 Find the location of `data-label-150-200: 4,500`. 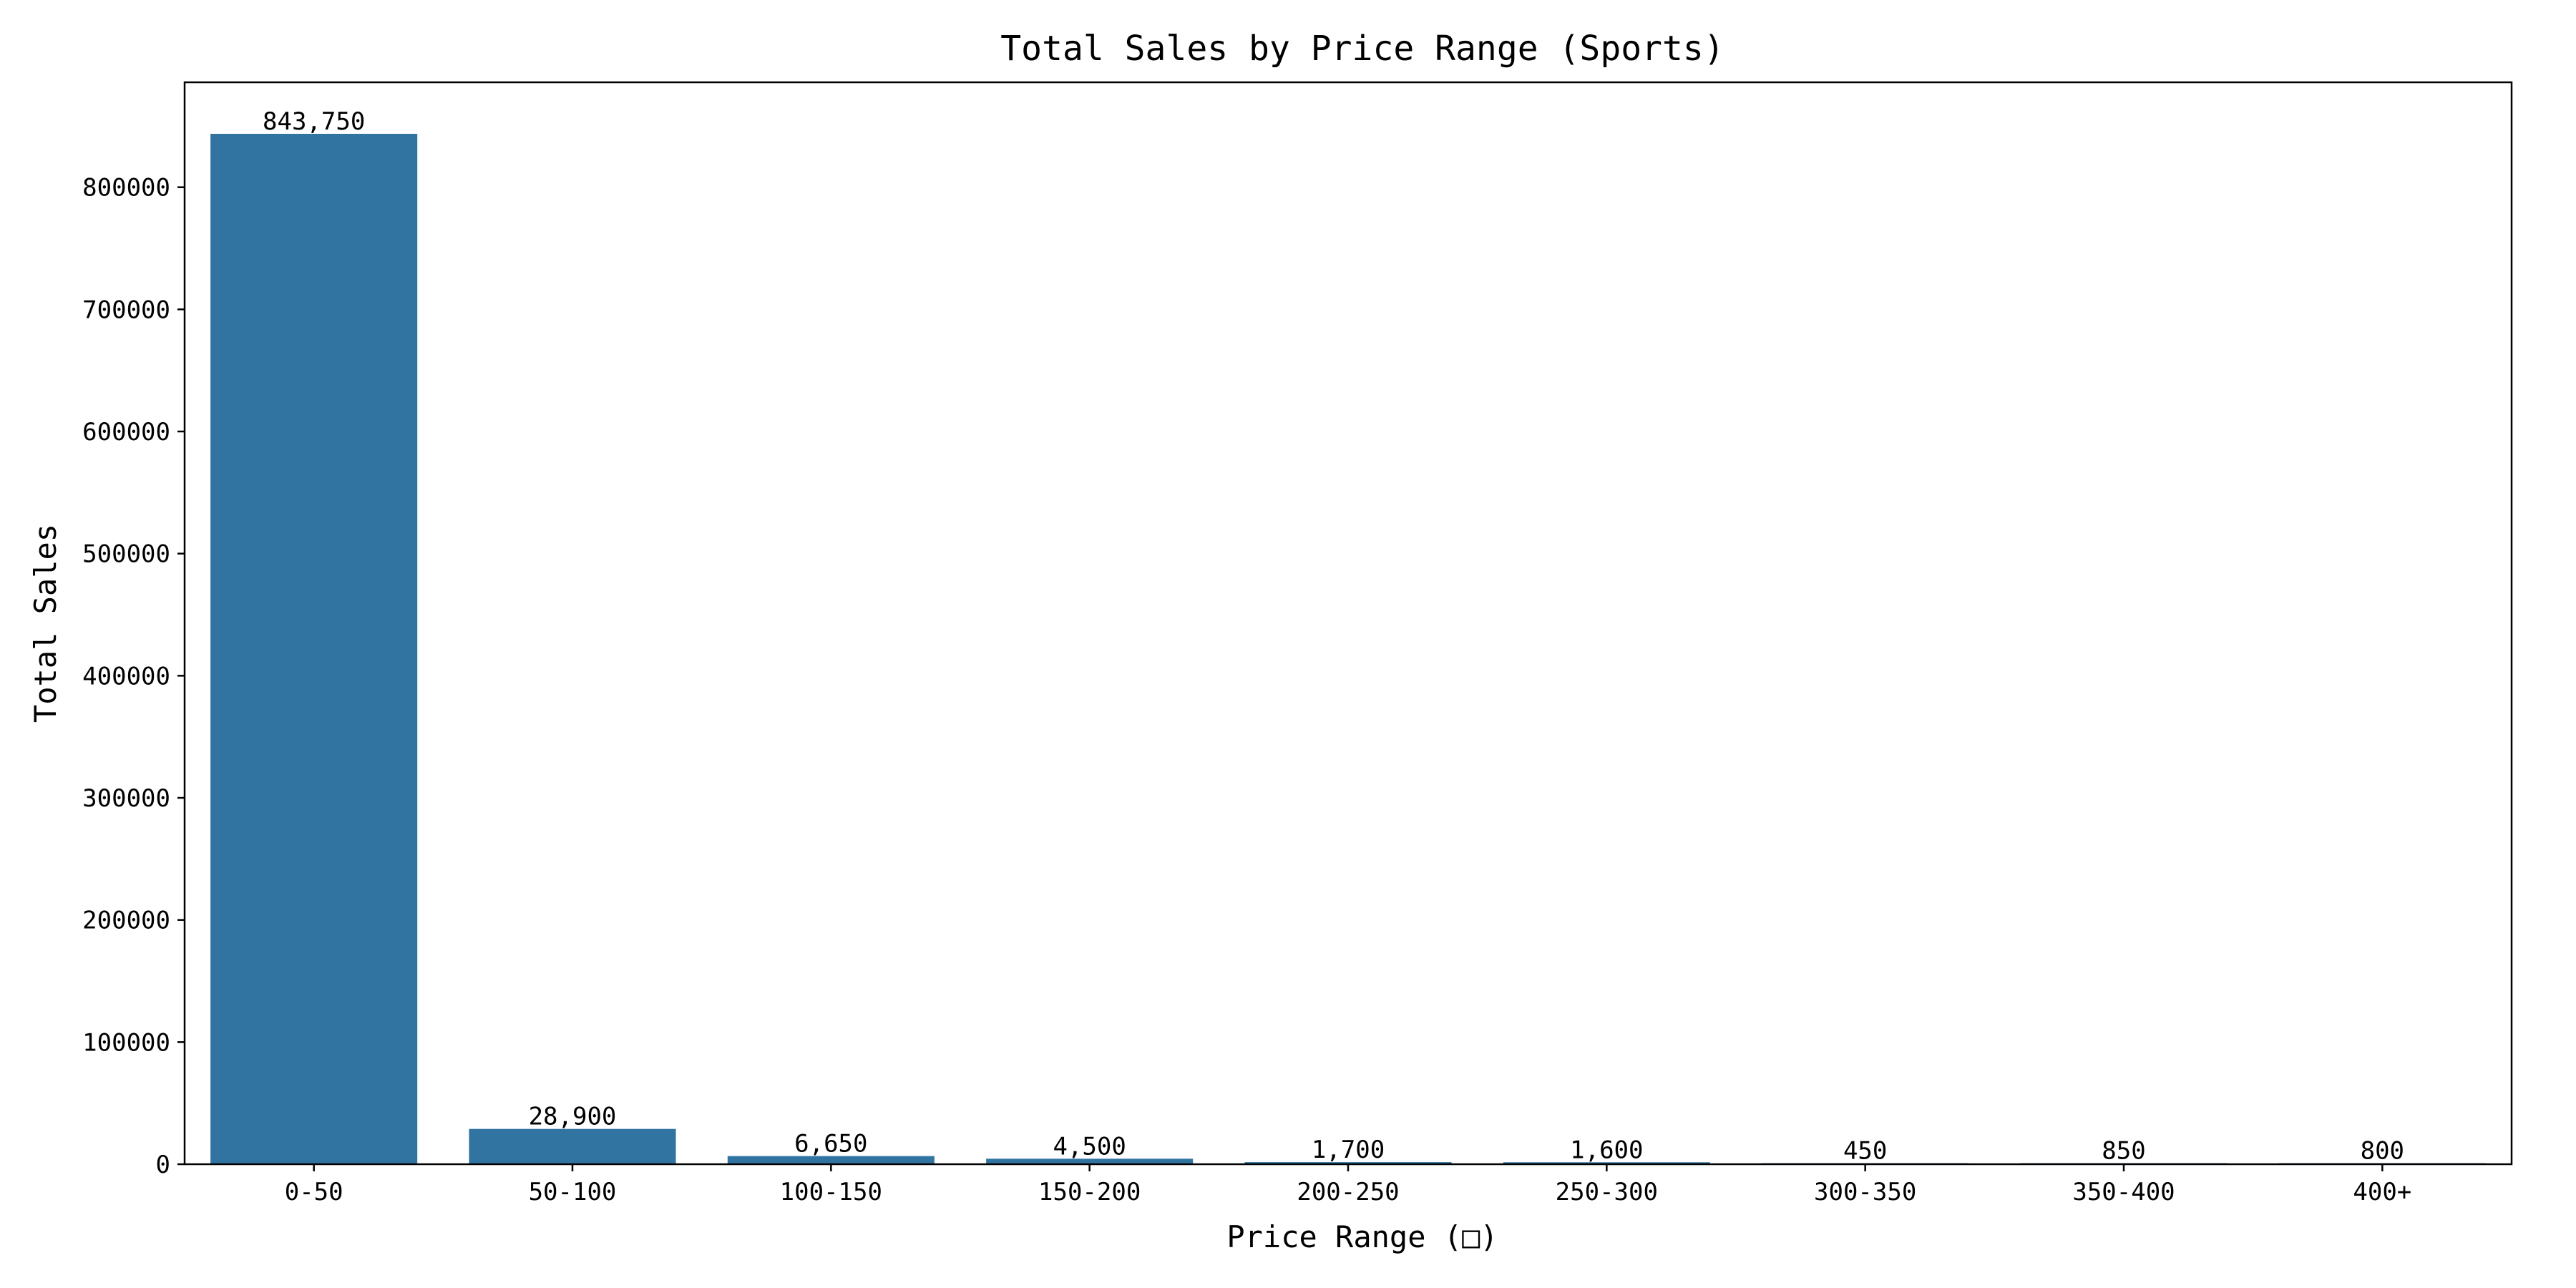

data-label-150-200: 4,500 is located at coordinates (1089, 1146).